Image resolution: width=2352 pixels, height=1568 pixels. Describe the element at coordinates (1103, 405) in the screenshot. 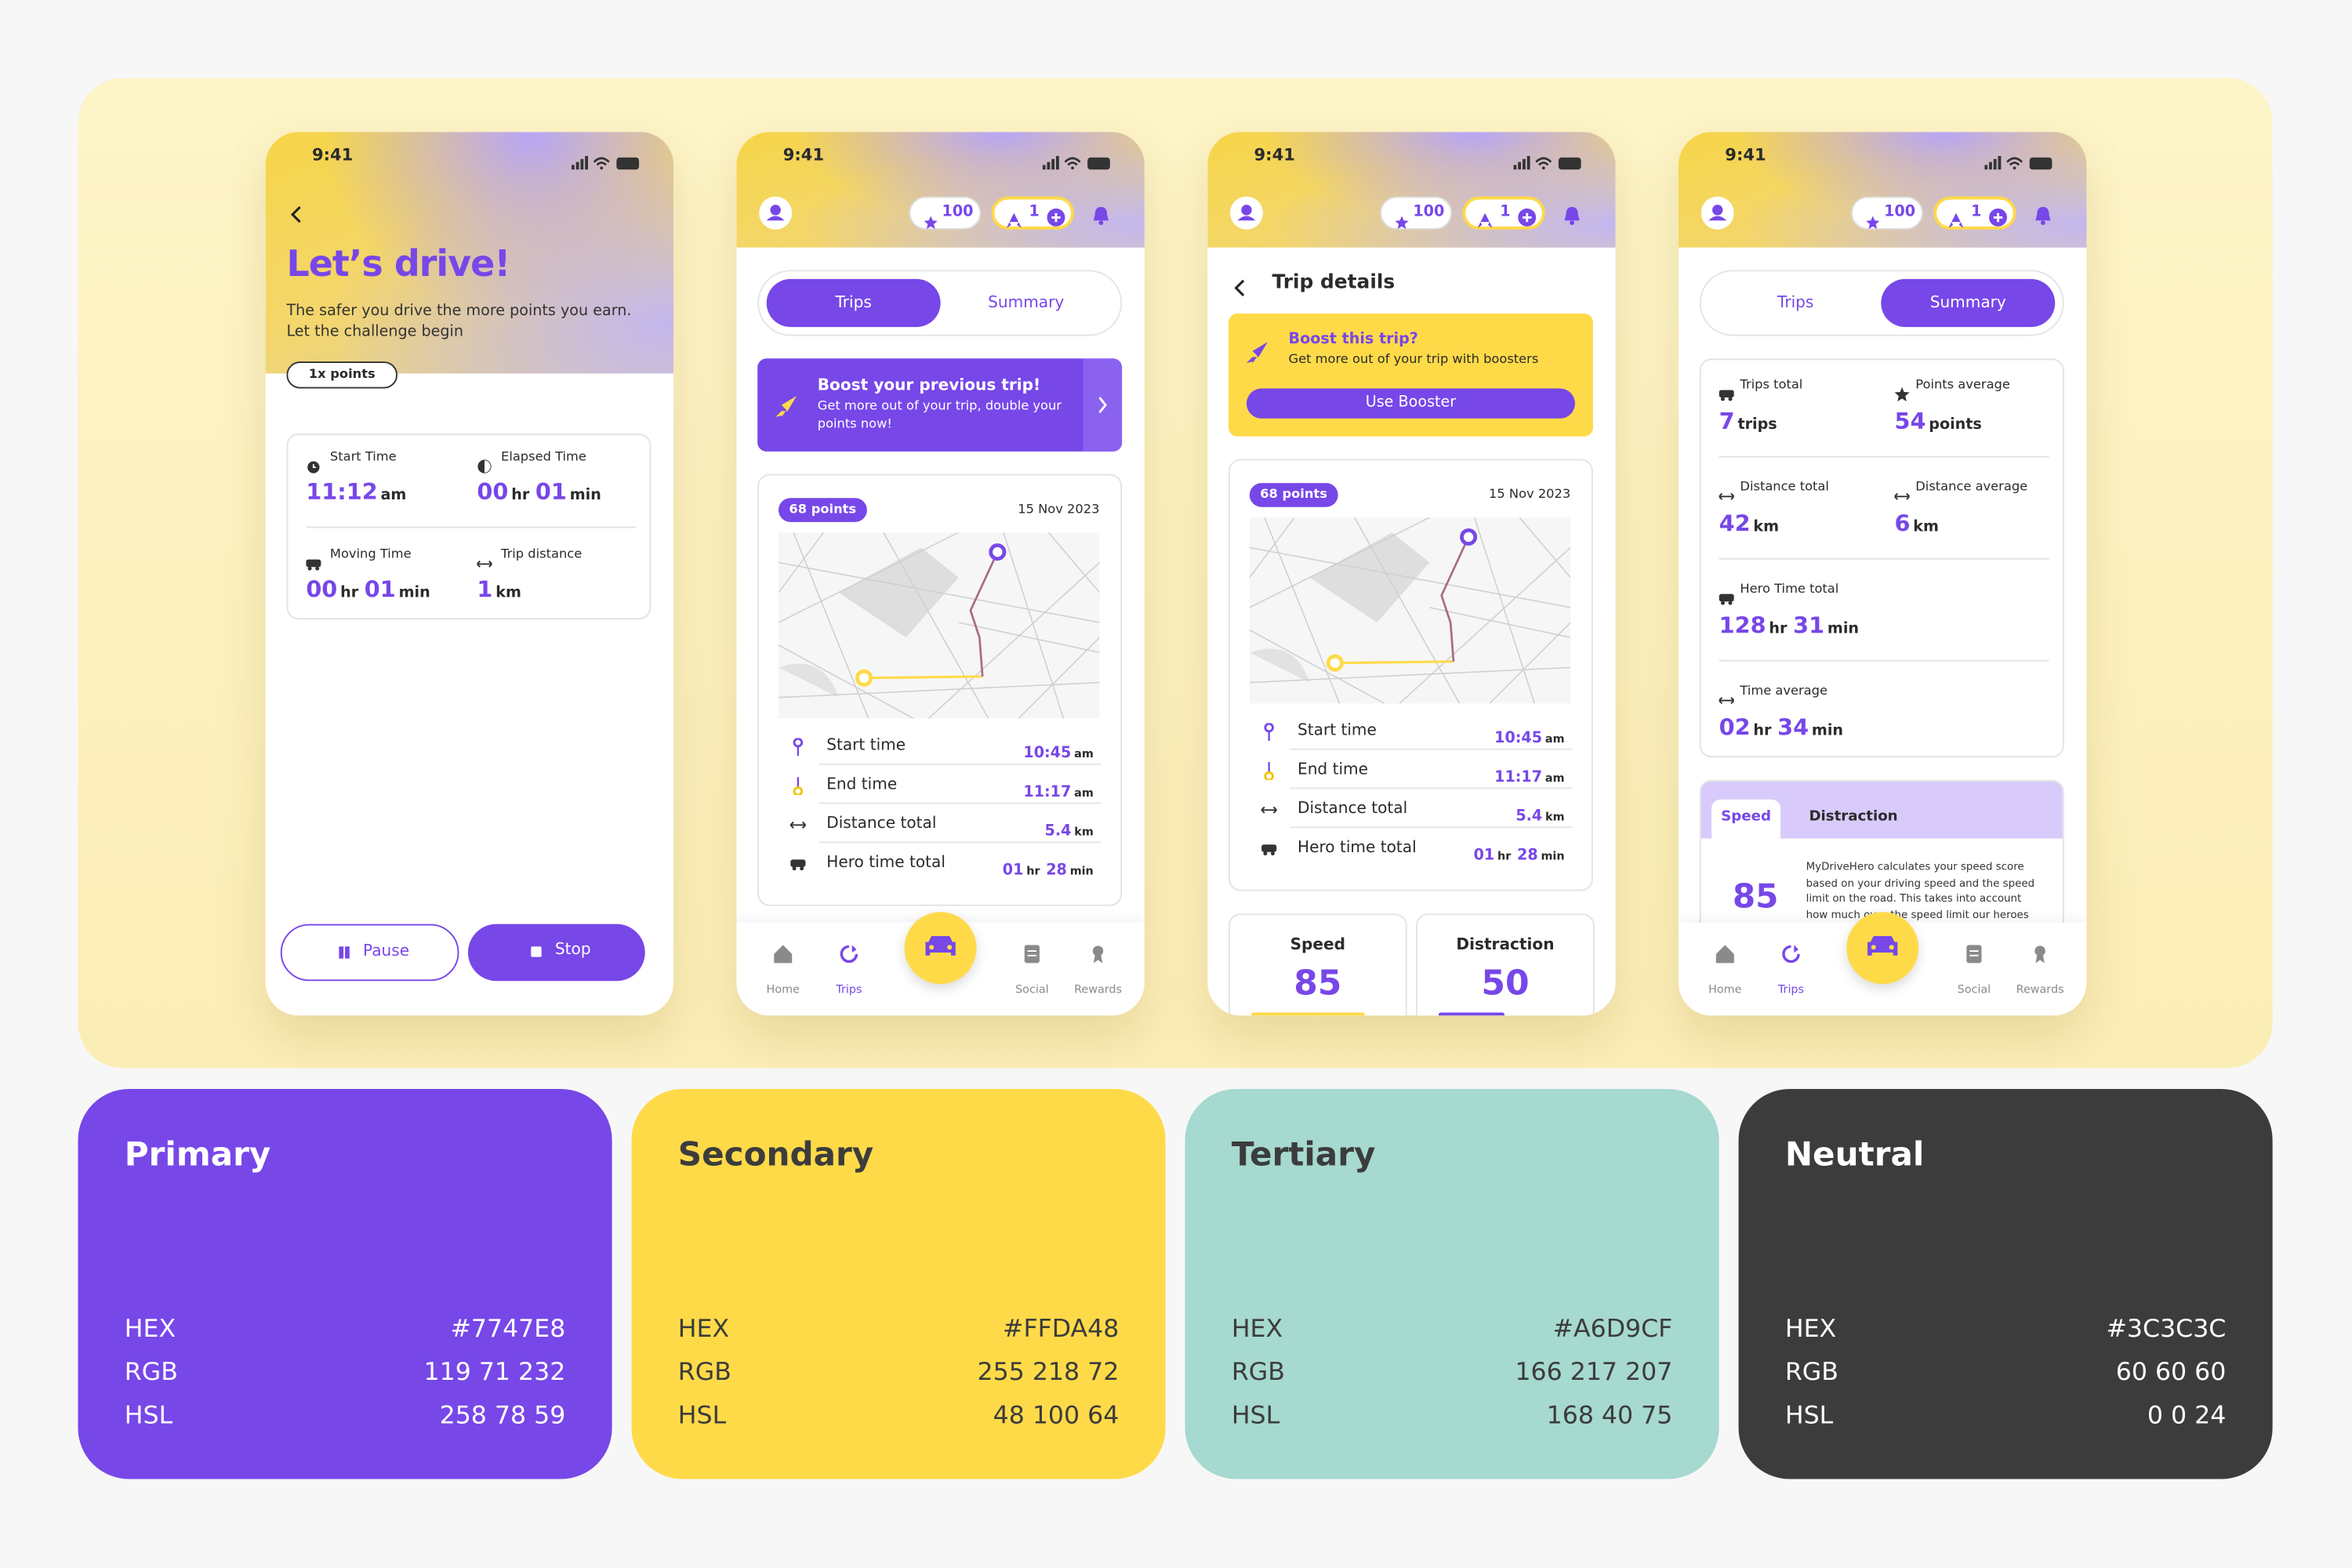

I see `chevron` at that location.